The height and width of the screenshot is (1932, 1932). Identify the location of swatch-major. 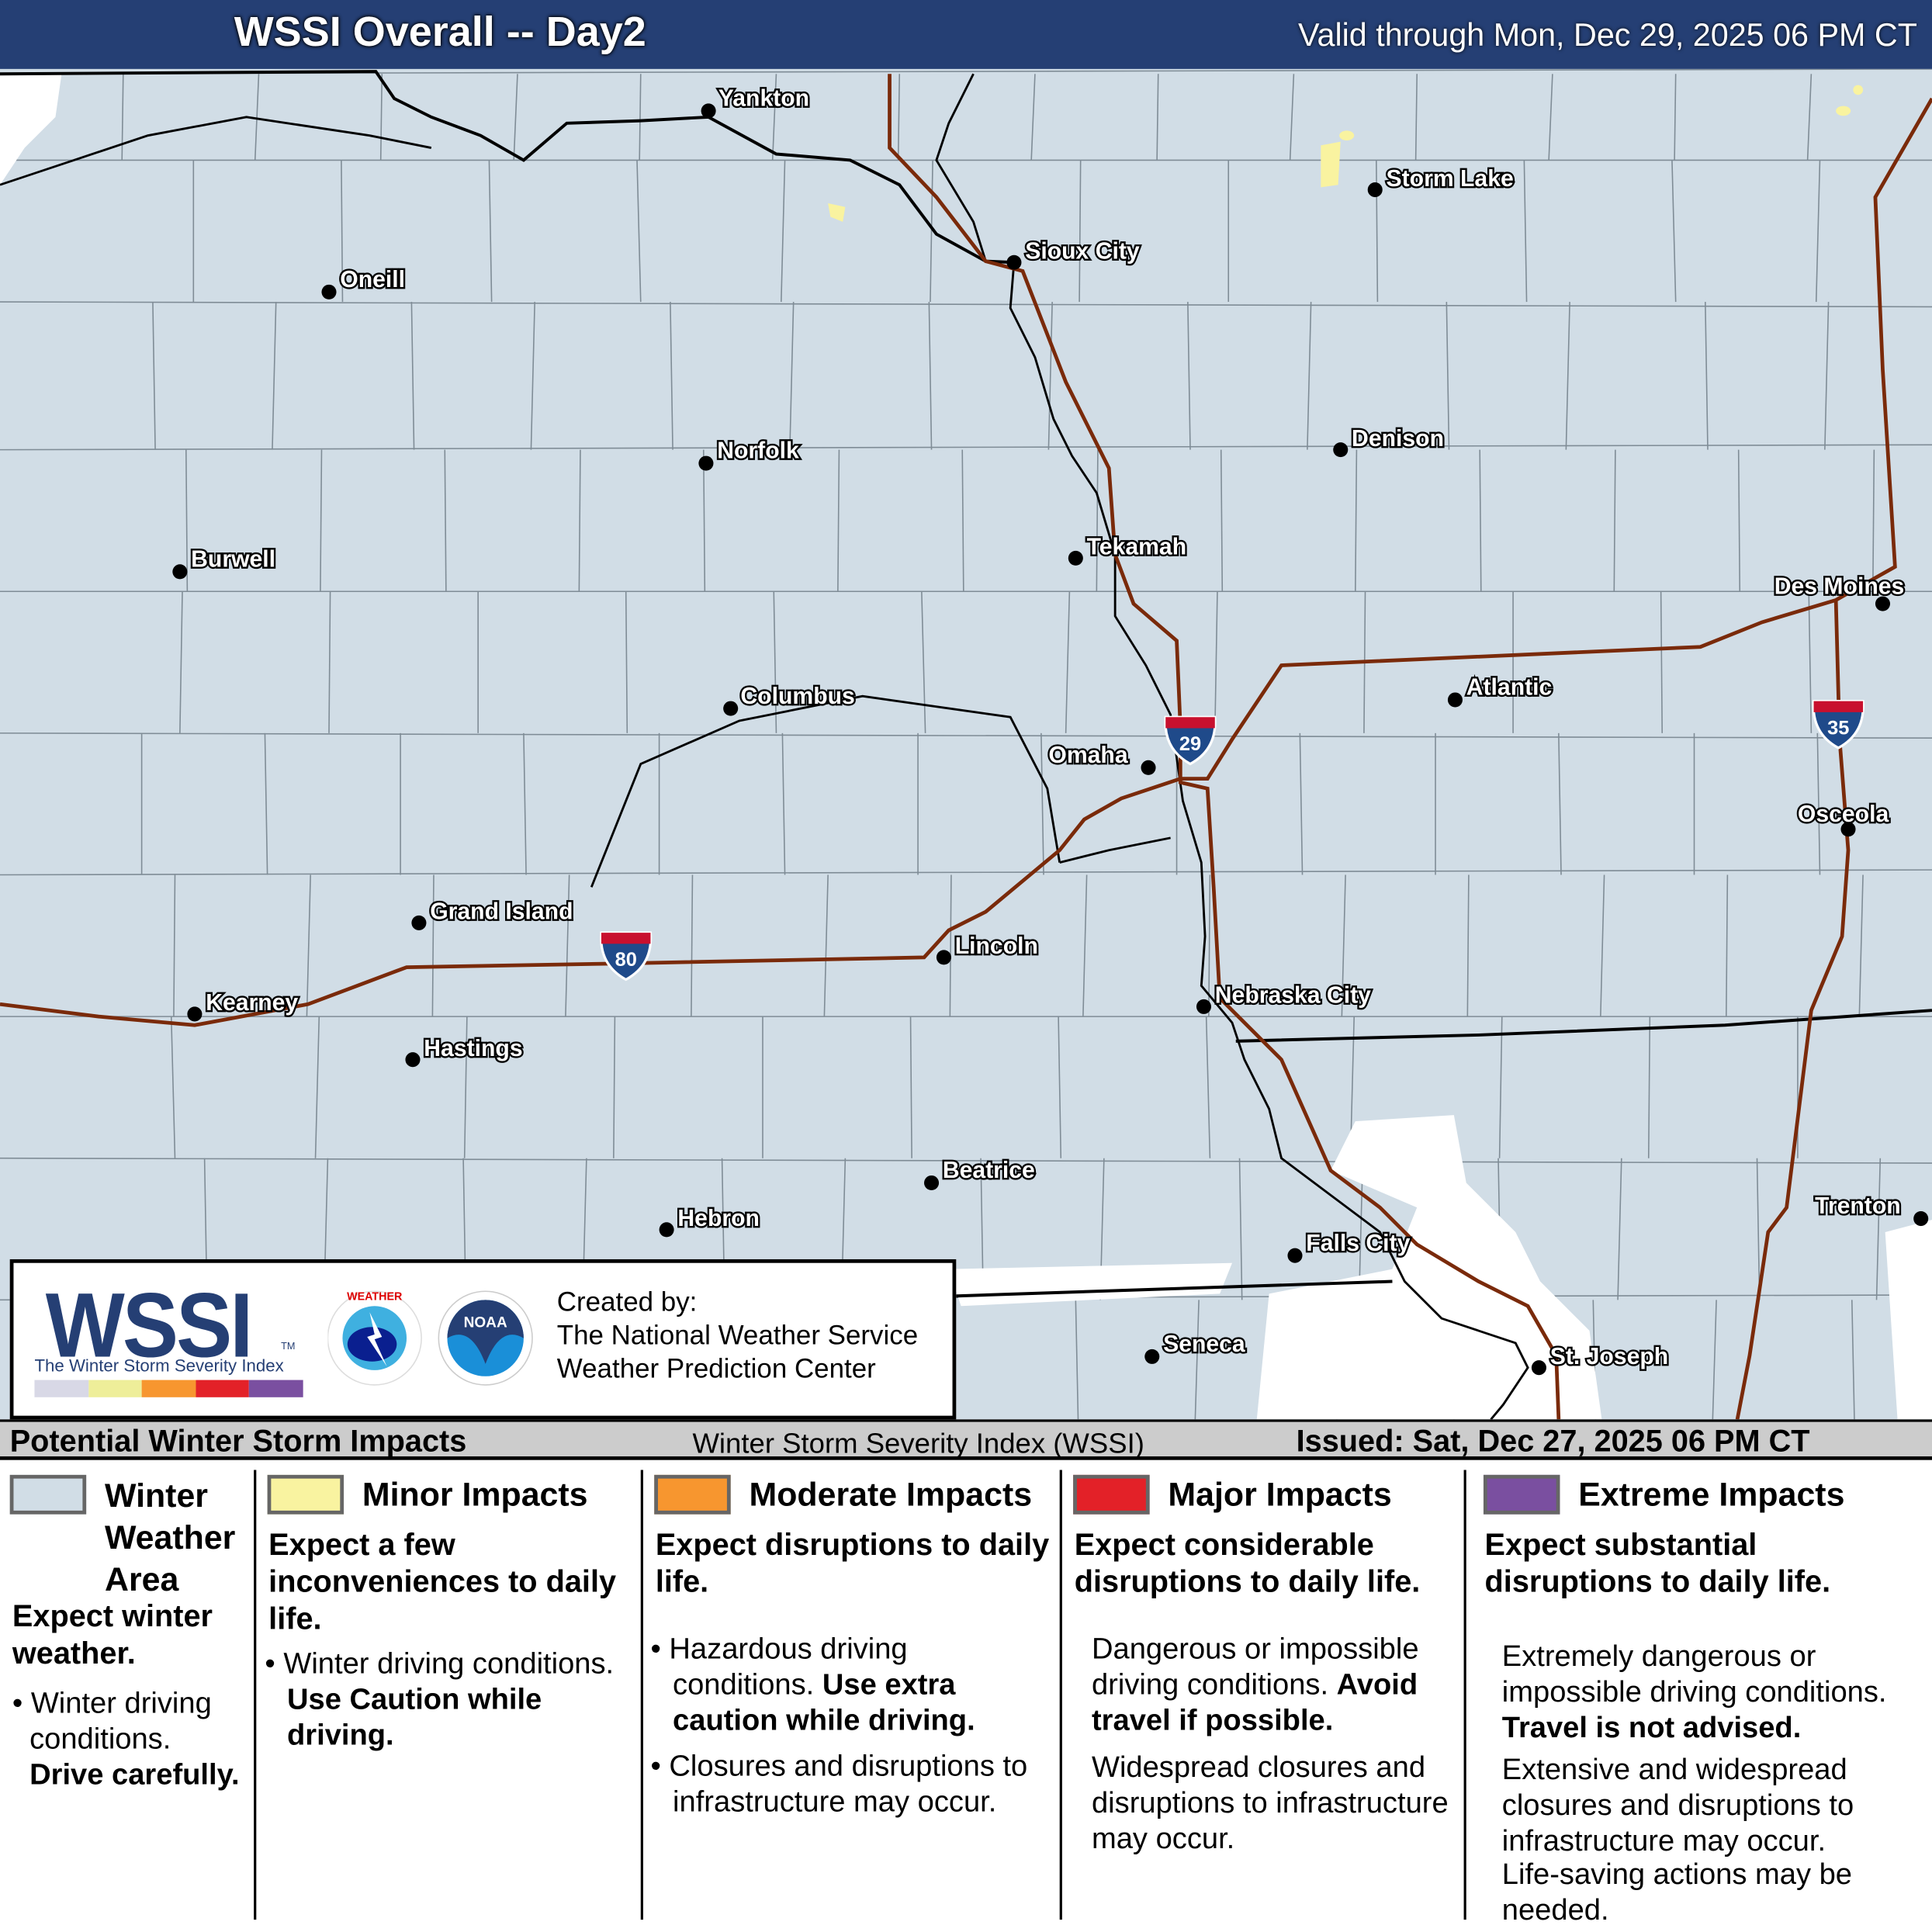
(1111, 1494).